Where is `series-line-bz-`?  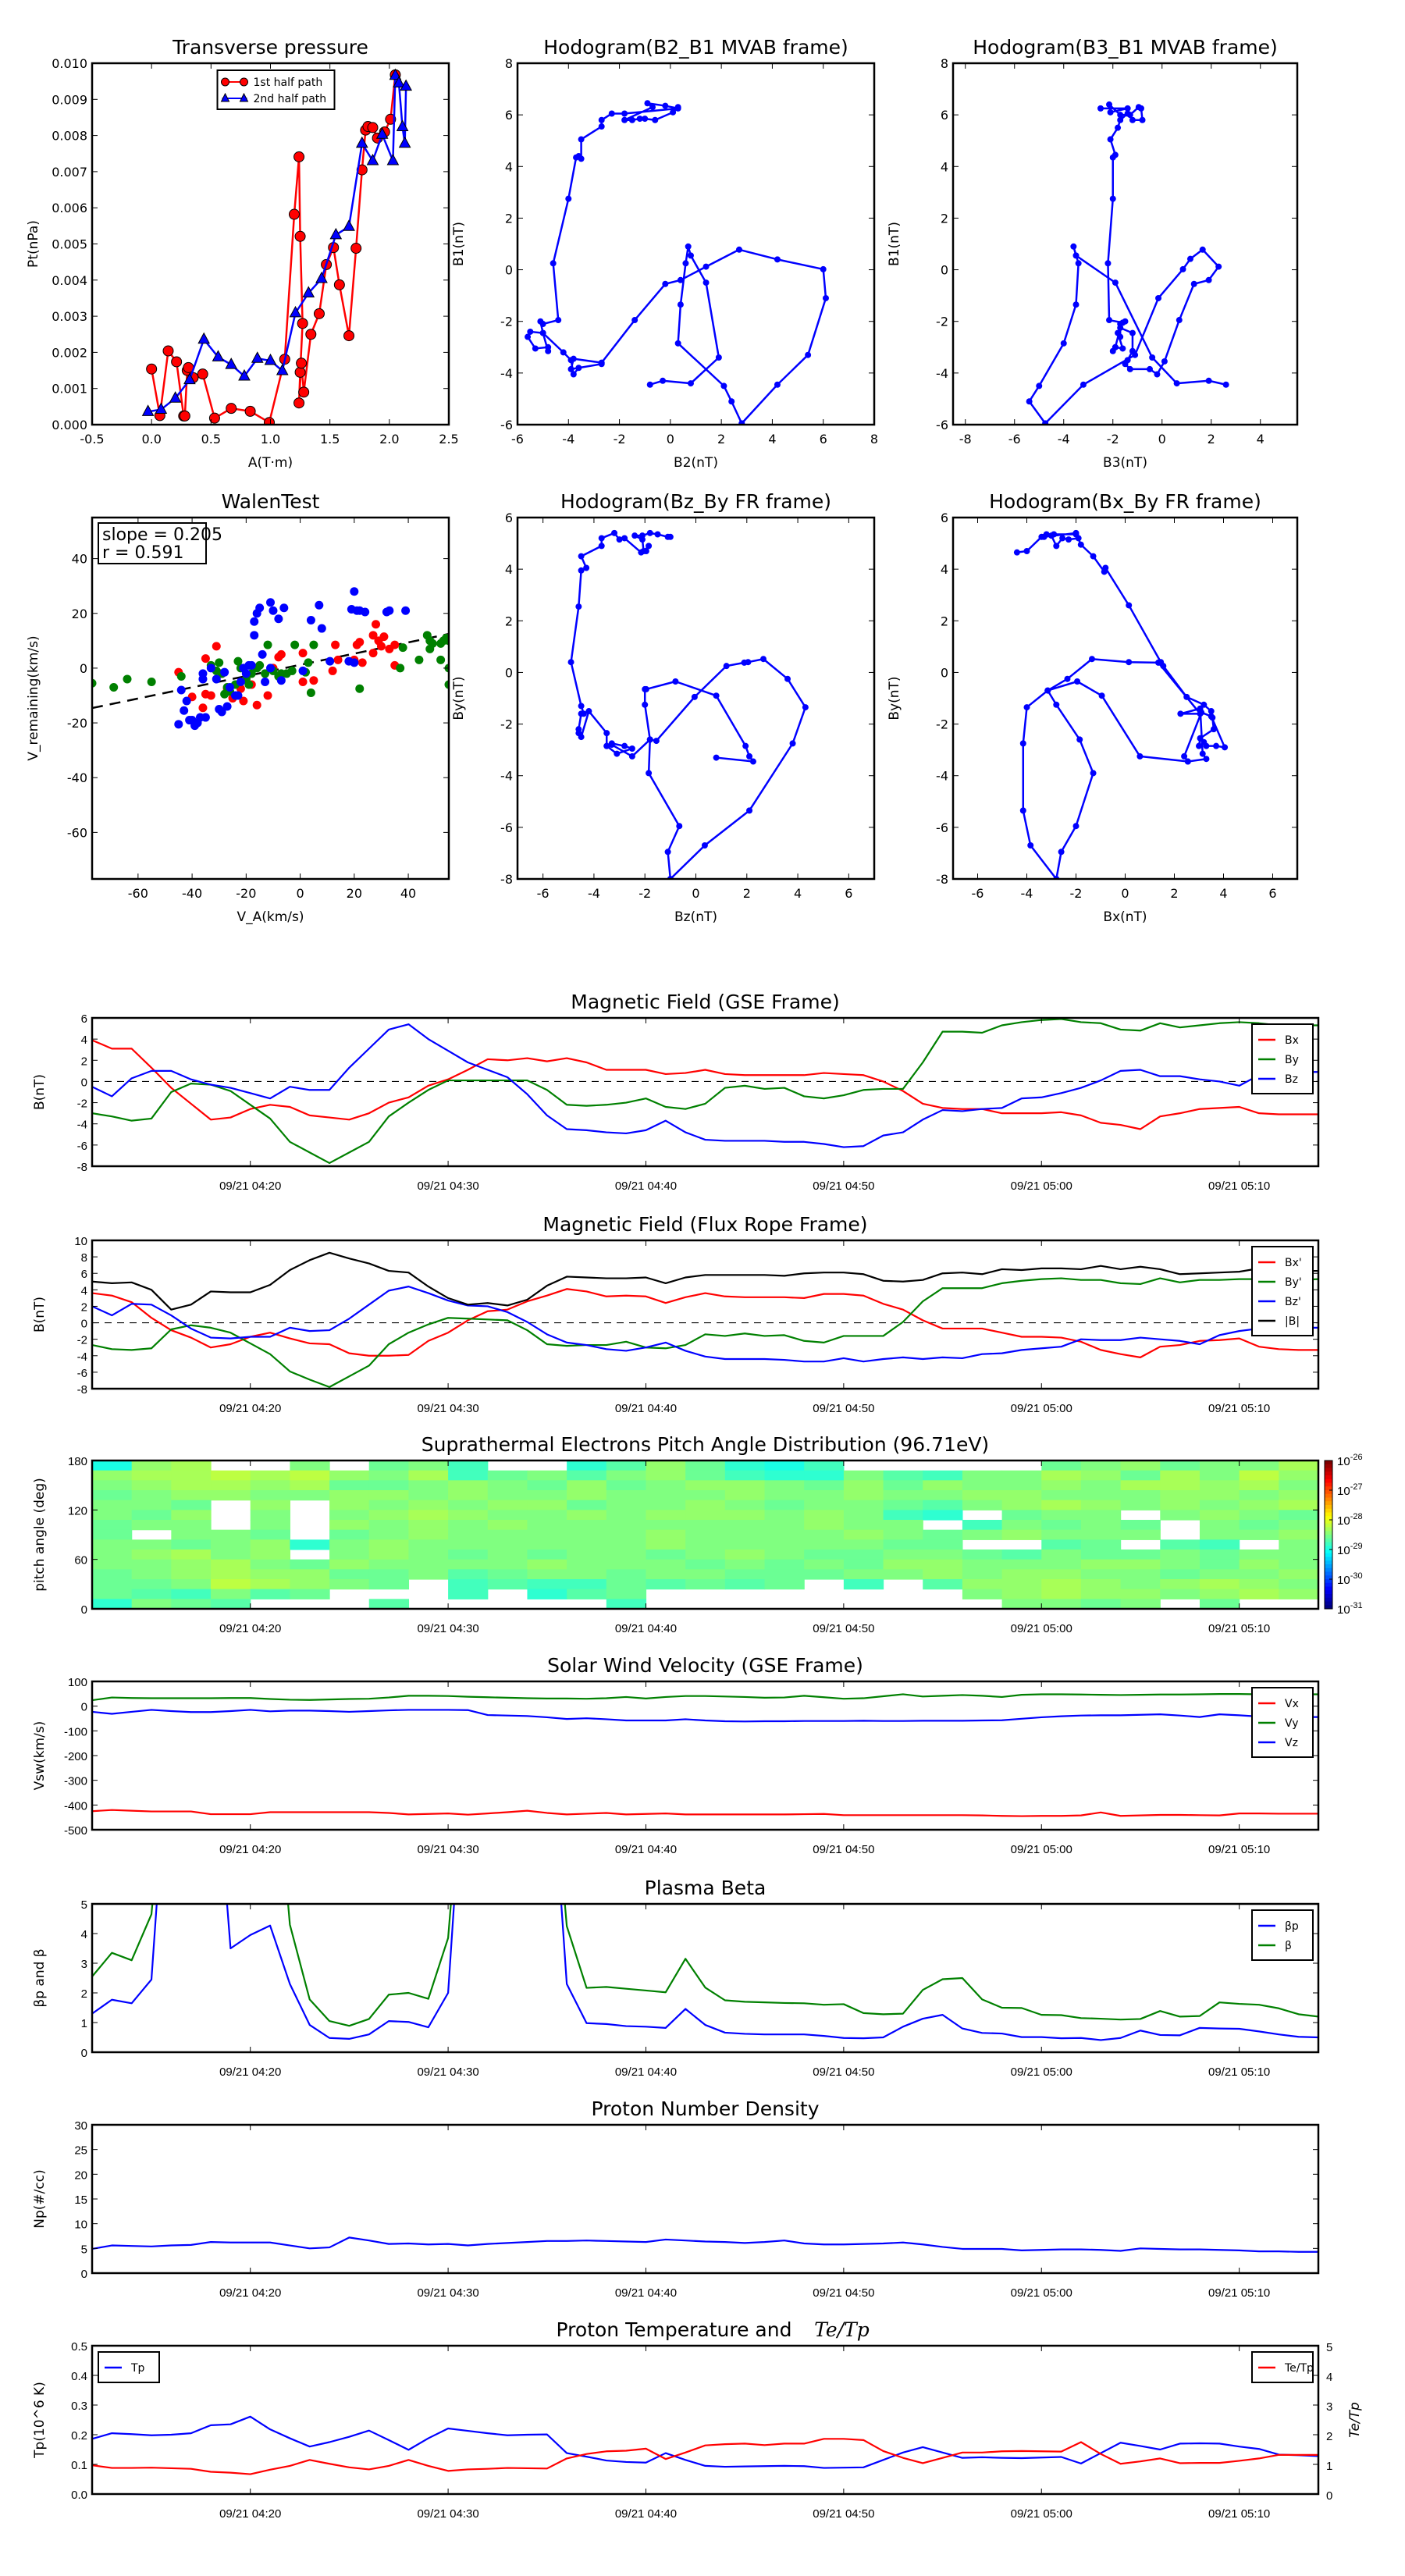
series-line-bz- is located at coordinates (705, 1324).